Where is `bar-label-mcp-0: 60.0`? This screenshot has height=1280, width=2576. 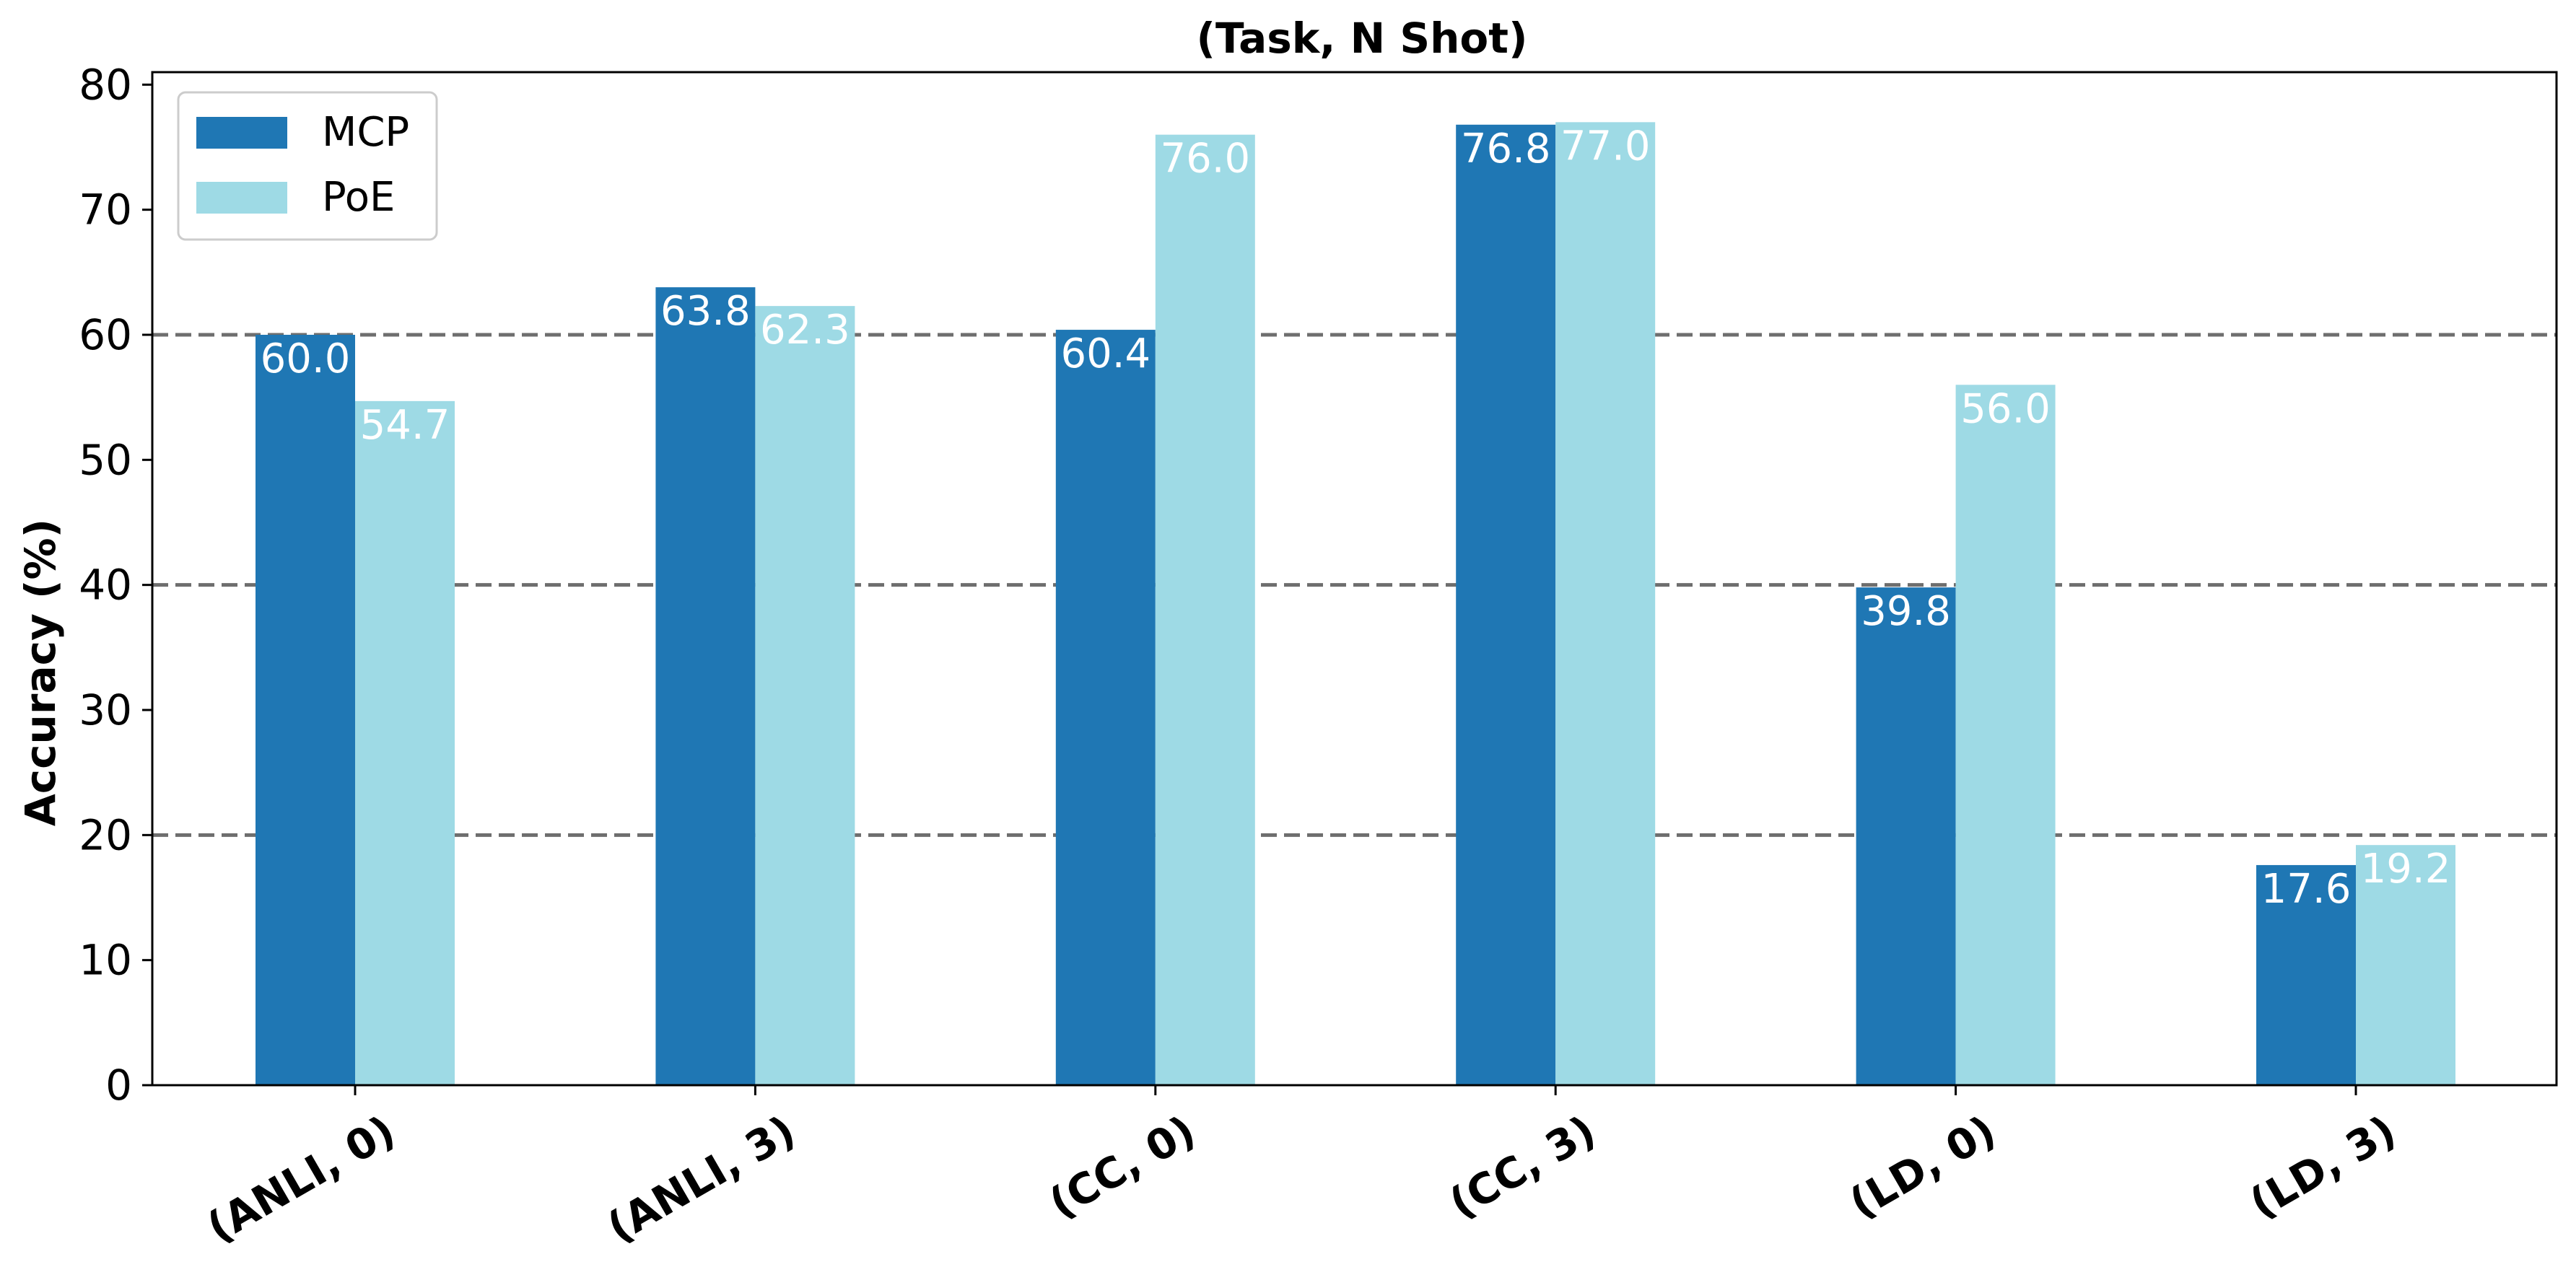 bar-label-mcp-0: 60.0 is located at coordinates (306, 359).